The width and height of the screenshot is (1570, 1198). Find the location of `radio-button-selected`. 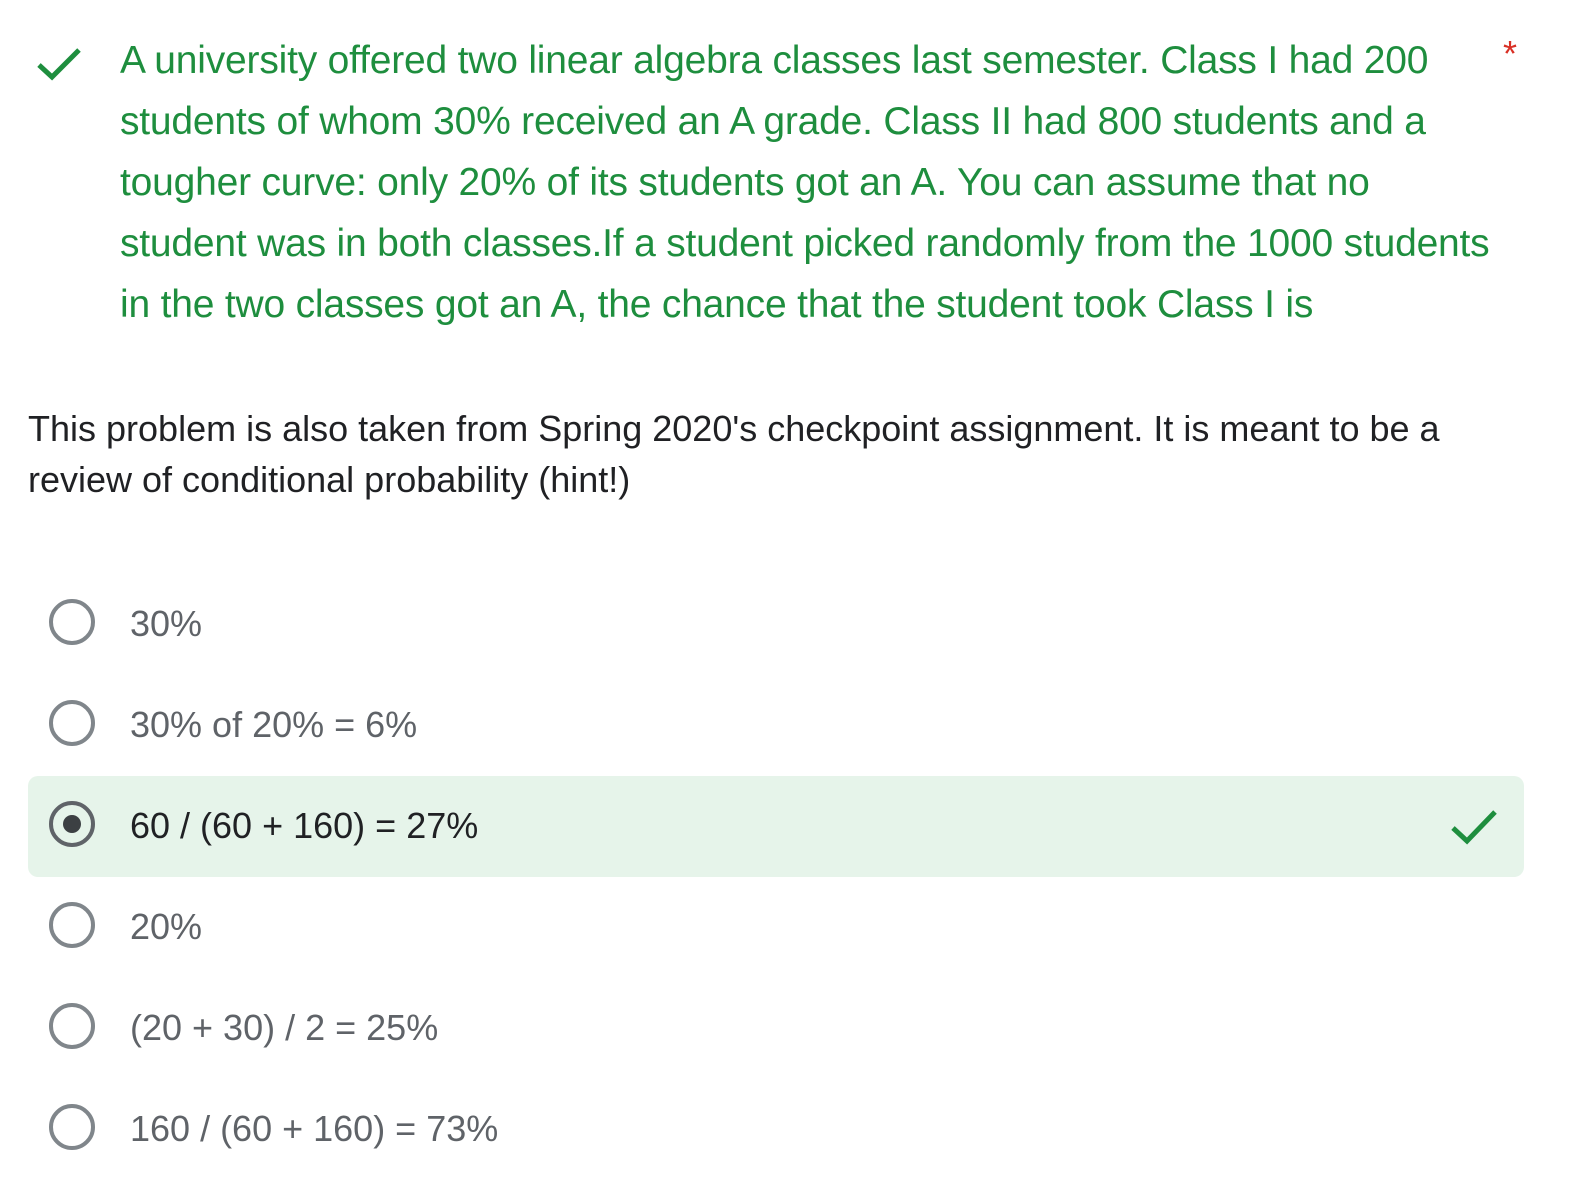

radio-button-selected is located at coordinates (72, 824).